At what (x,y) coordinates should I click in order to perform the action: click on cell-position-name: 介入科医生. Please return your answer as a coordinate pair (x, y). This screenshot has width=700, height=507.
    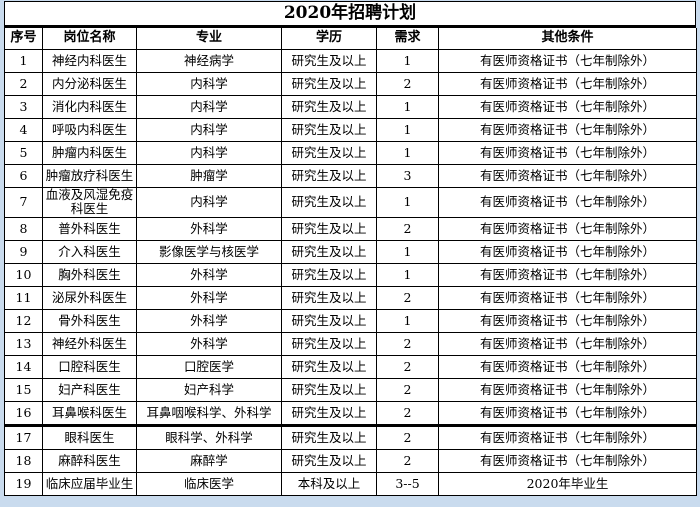
    Looking at the image, I should click on (89, 251).